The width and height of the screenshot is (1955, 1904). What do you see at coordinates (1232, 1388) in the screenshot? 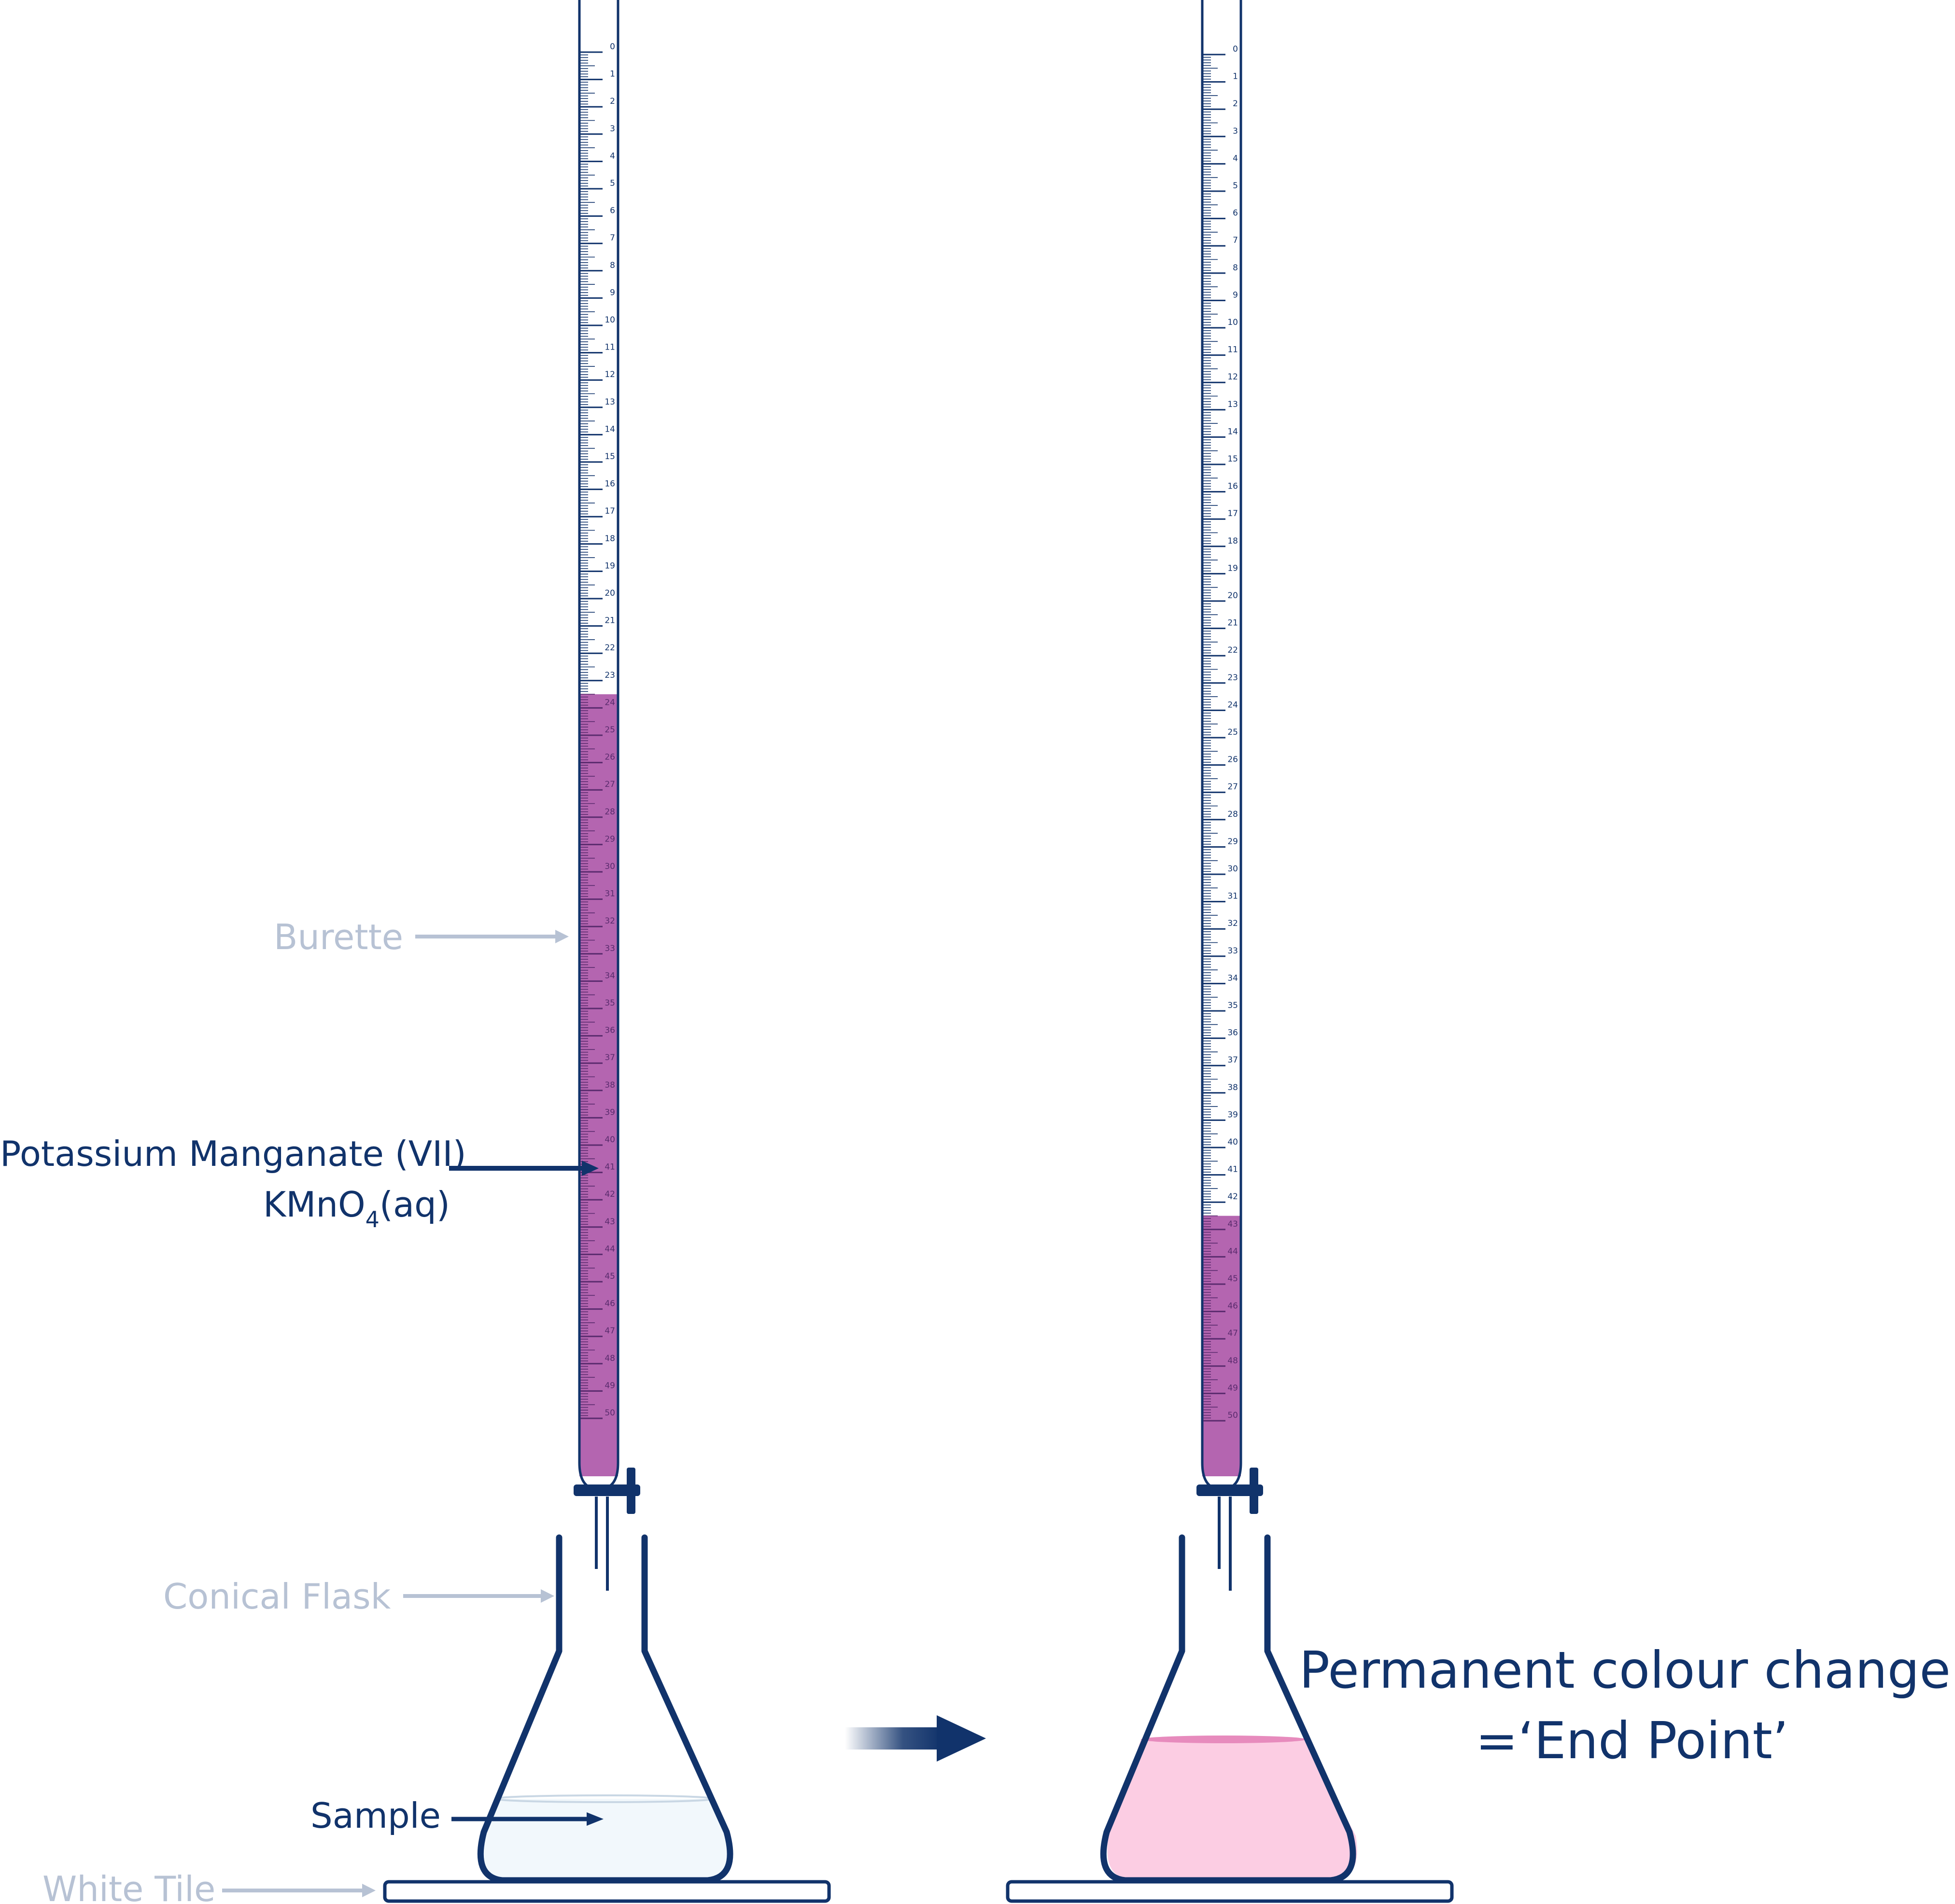
I see `scale-number: 49` at bounding box center [1232, 1388].